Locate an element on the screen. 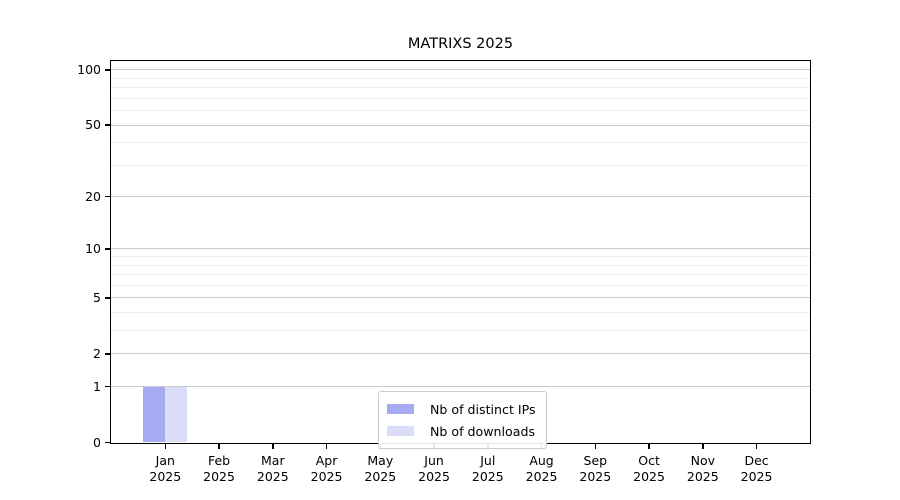 The height and width of the screenshot is (500, 900). legend-item: Nb of downloads is located at coordinates (461, 431).